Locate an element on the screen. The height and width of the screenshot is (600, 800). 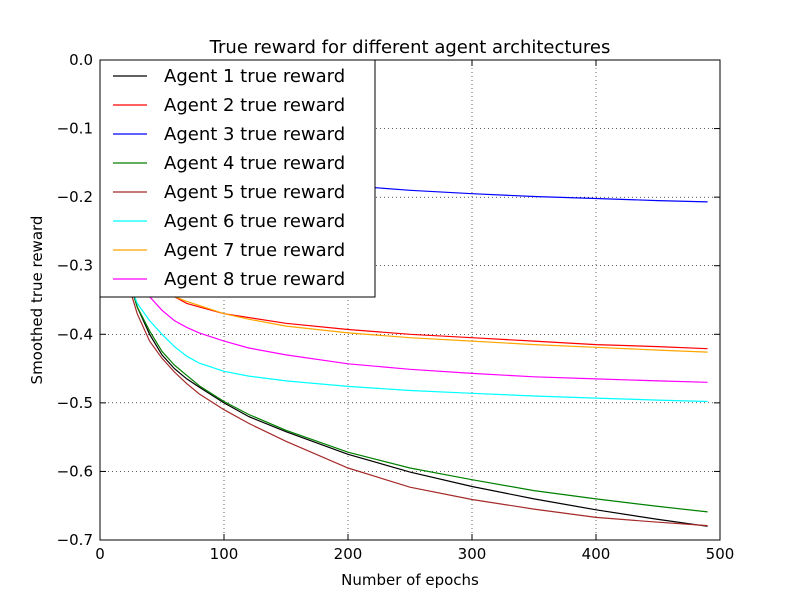
y-axis-label: Smoothed true reward is located at coordinates (37, 300).